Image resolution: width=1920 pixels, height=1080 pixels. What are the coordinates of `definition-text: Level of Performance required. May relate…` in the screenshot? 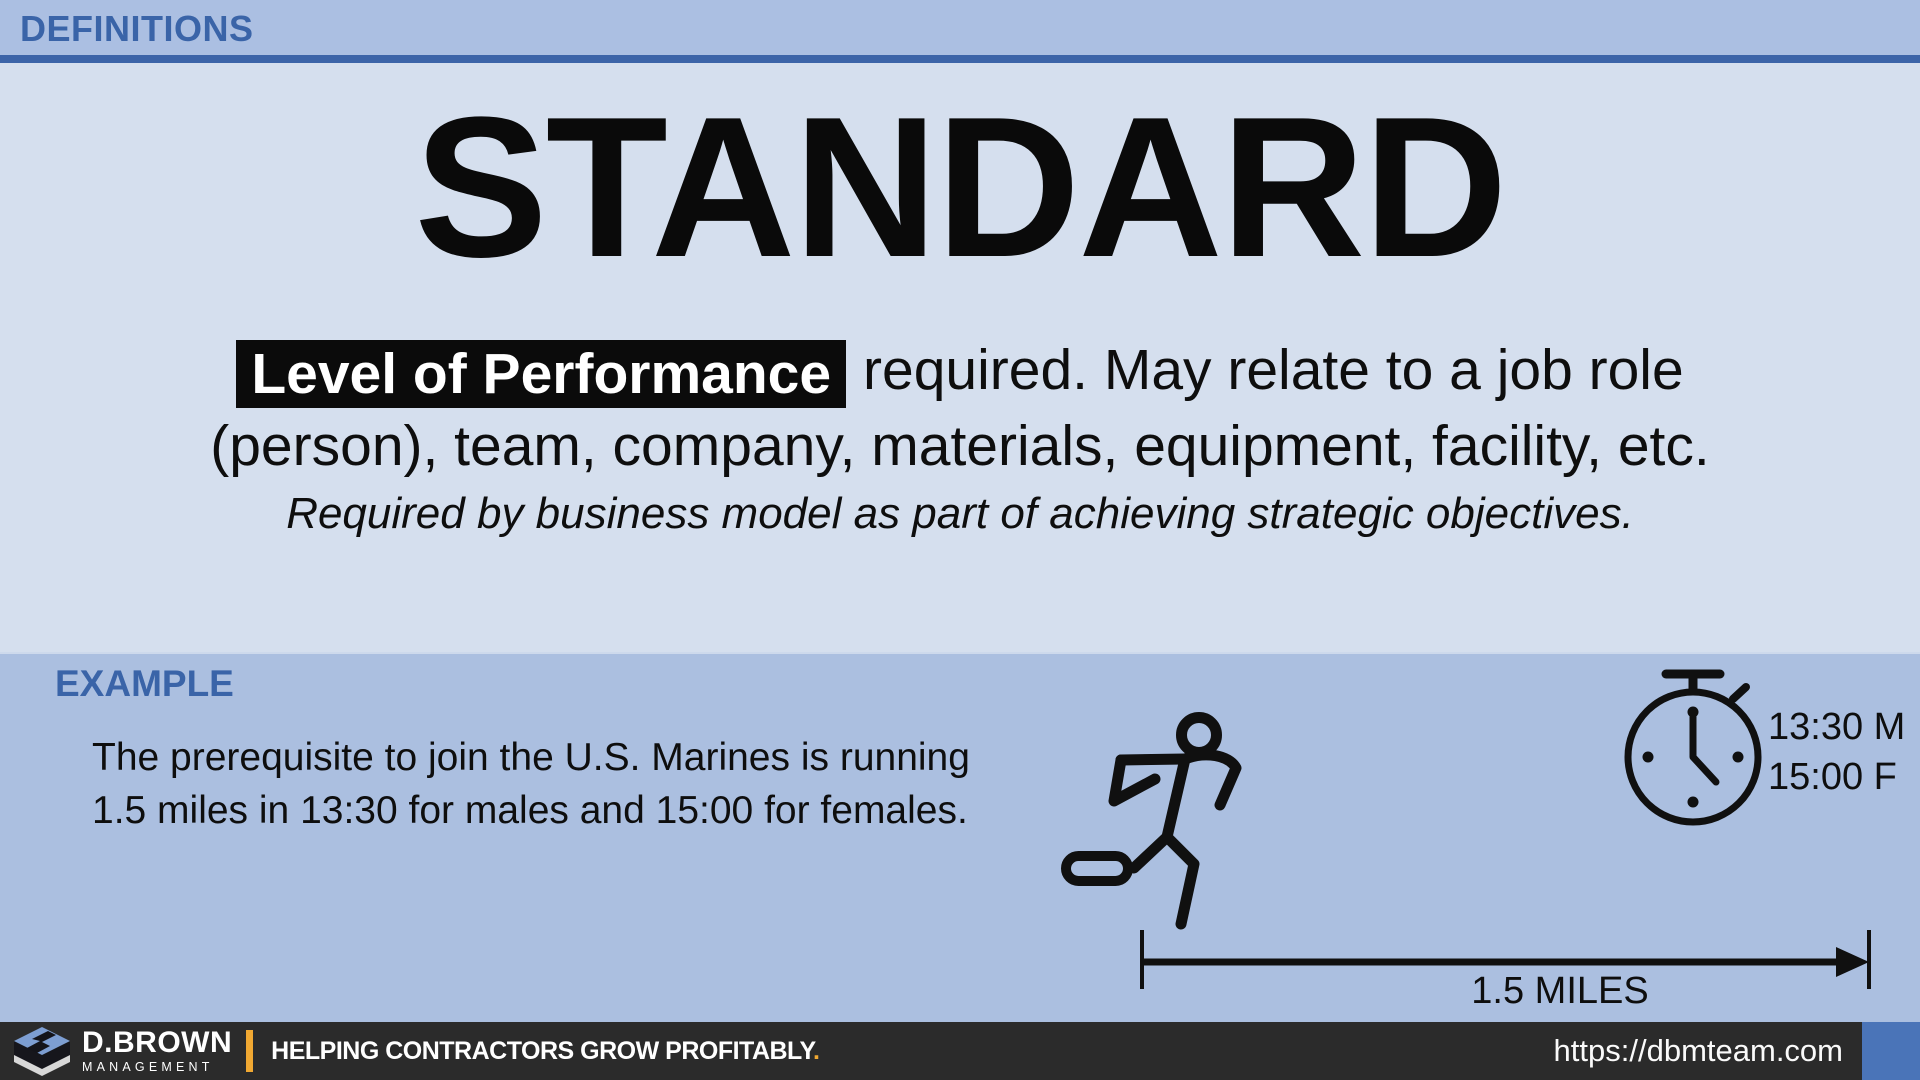 It's located at (960, 408).